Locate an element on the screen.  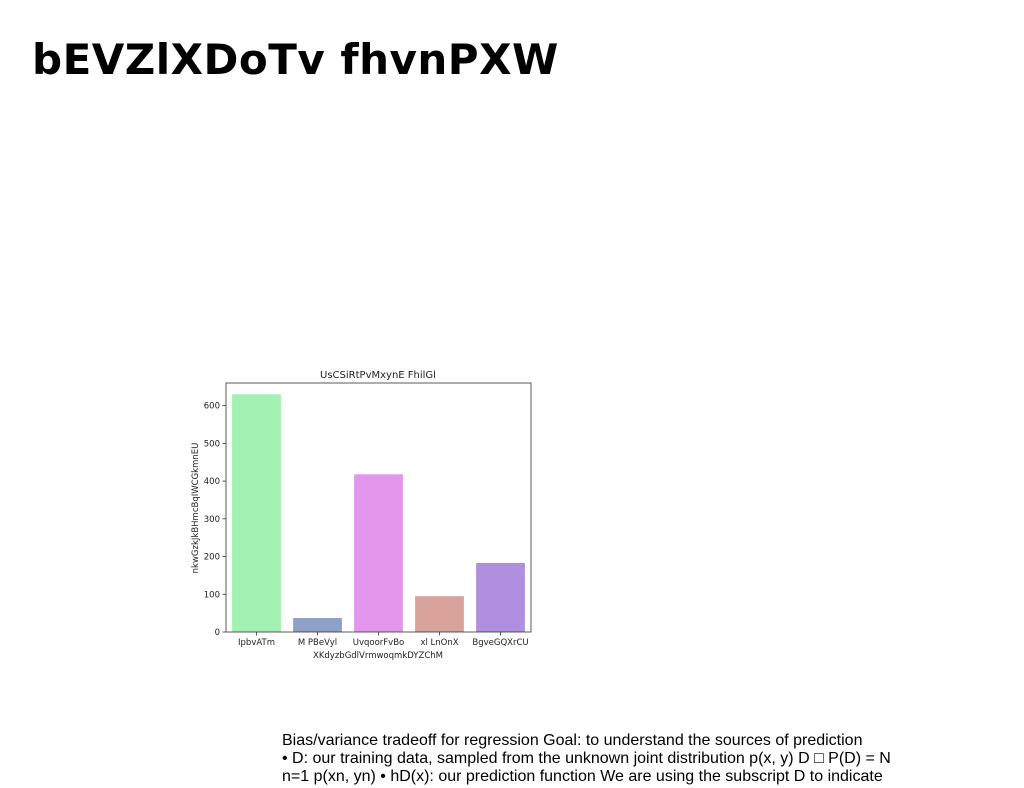
plot-frame is located at coordinates (378, 507).